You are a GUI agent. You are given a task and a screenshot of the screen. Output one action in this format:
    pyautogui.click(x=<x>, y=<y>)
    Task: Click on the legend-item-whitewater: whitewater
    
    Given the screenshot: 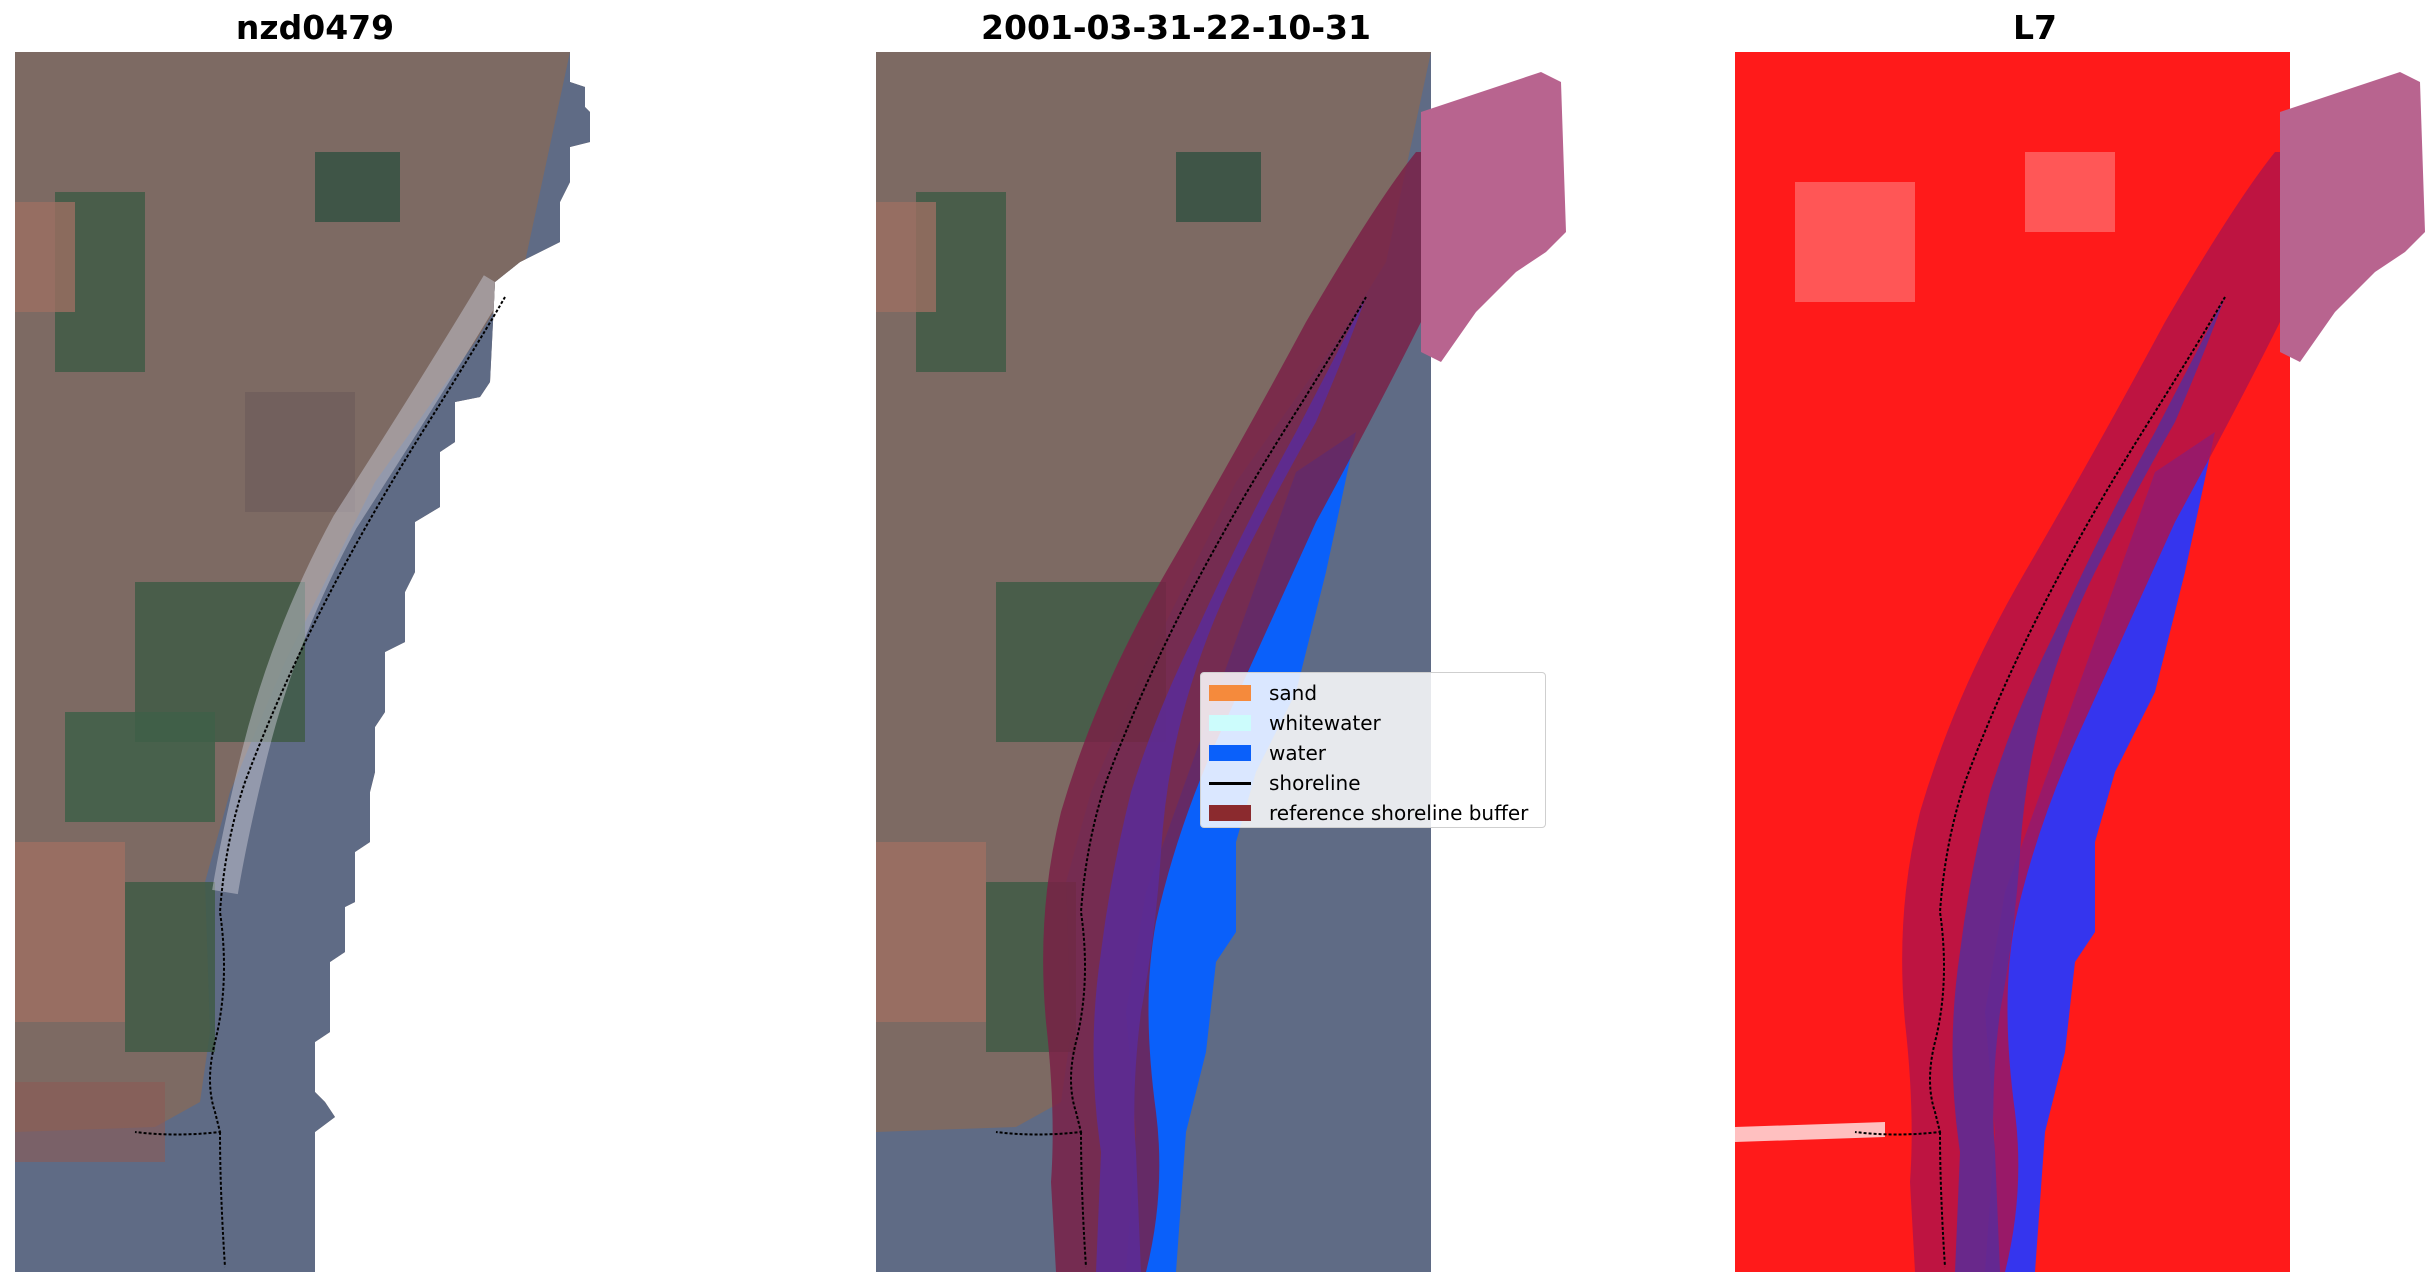 What is the action you would take?
    pyautogui.click(x=1373, y=723)
    